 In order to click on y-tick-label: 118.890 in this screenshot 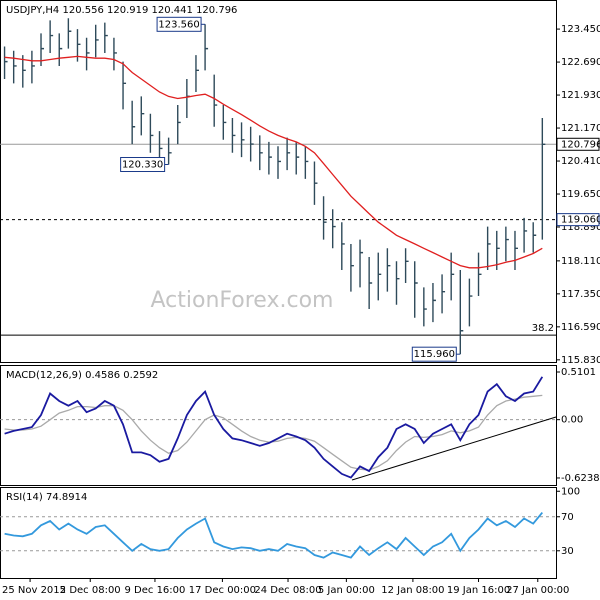, I will do `click(580, 227)`.